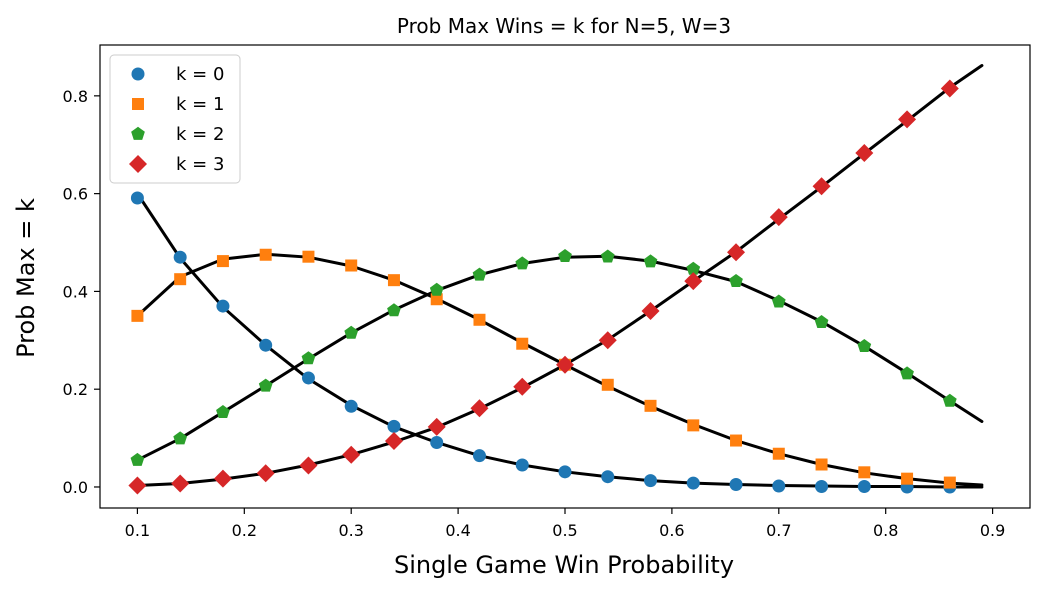 This screenshot has width=1044, height=594. I want to click on x-axis-label: Single Game Win Probability, so click(564, 565).